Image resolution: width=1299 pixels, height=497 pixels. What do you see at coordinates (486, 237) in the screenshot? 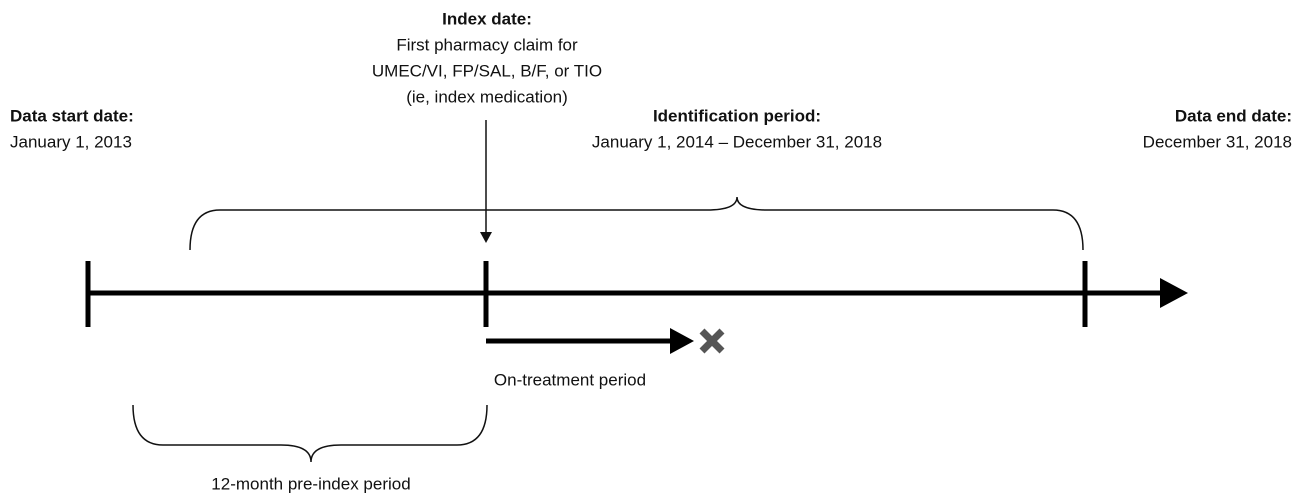
I see `index-arrowhead` at bounding box center [486, 237].